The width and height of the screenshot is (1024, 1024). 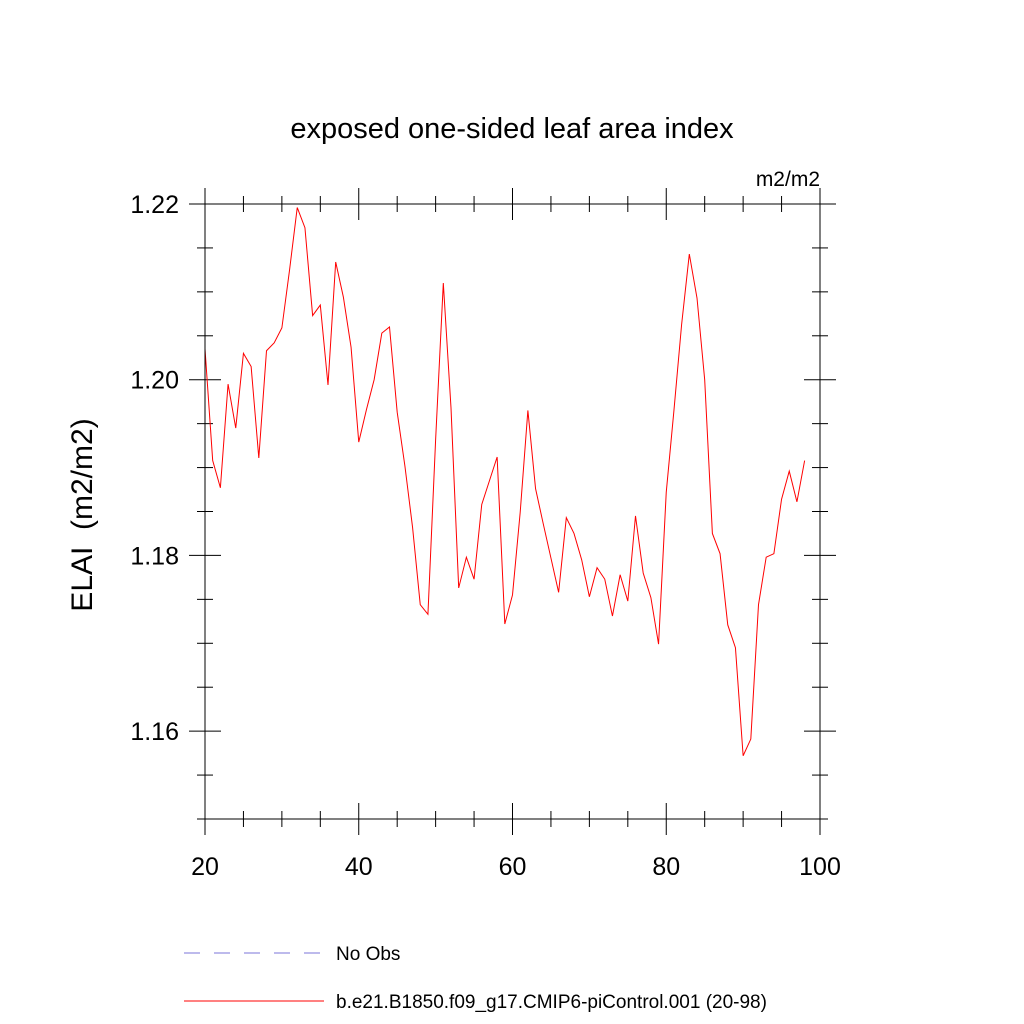 I want to click on x-tick-label: 40, so click(x=359, y=867).